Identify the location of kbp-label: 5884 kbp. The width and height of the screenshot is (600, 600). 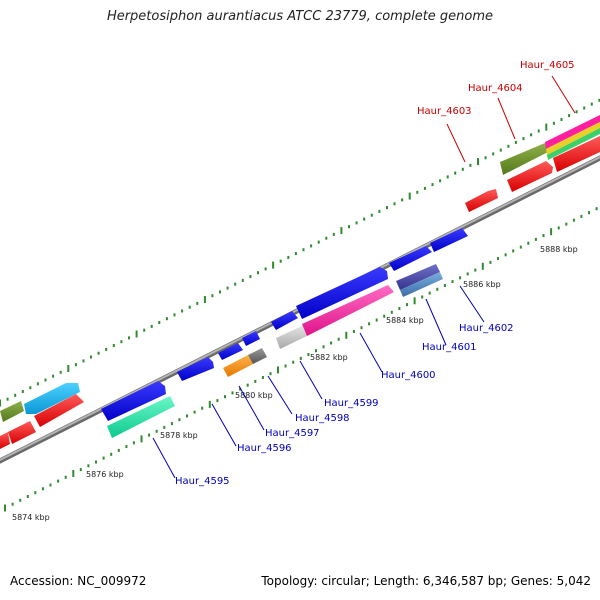
(405, 320).